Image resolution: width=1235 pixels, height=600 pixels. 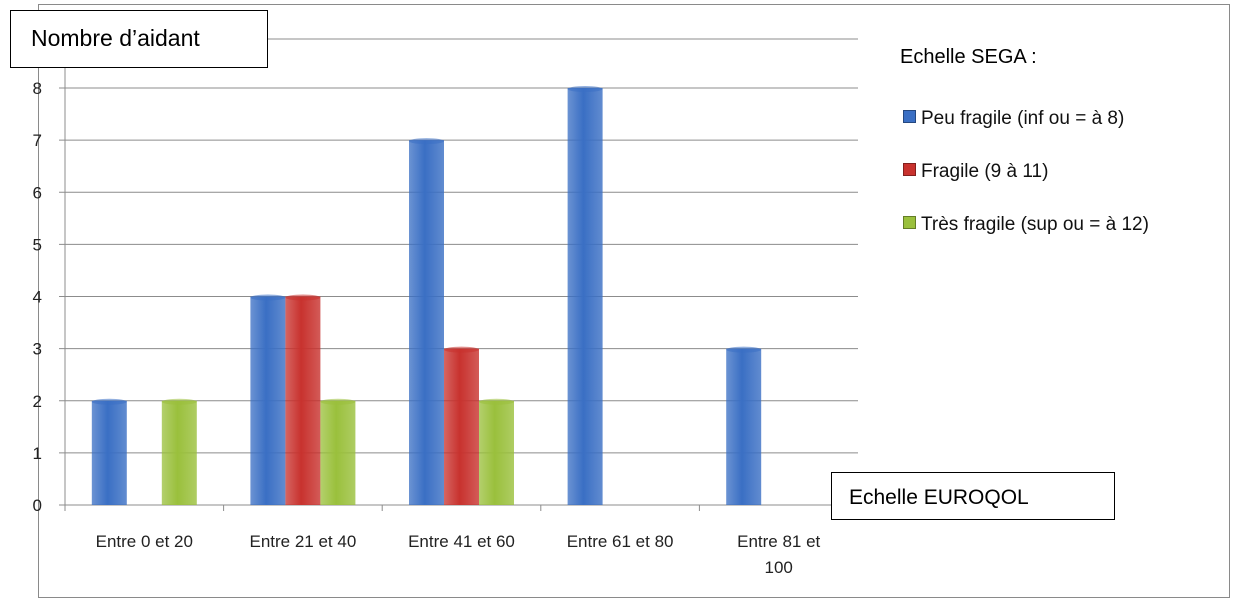 What do you see at coordinates (779, 567) in the screenshot?
I see `x-tick-label: 100` at bounding box center [779, 567].